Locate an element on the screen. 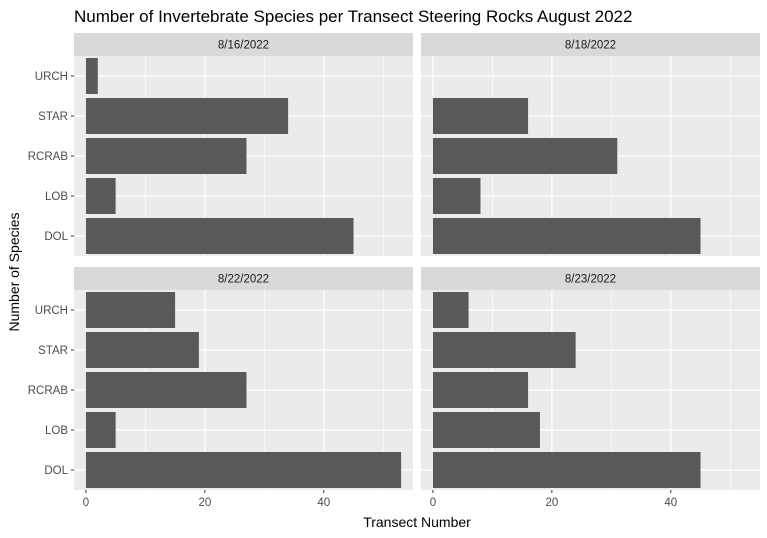 The height and width of the screenshot is (538, 767). facet-strip-label: 8/22/2022 is located at coordinates (243, 280).